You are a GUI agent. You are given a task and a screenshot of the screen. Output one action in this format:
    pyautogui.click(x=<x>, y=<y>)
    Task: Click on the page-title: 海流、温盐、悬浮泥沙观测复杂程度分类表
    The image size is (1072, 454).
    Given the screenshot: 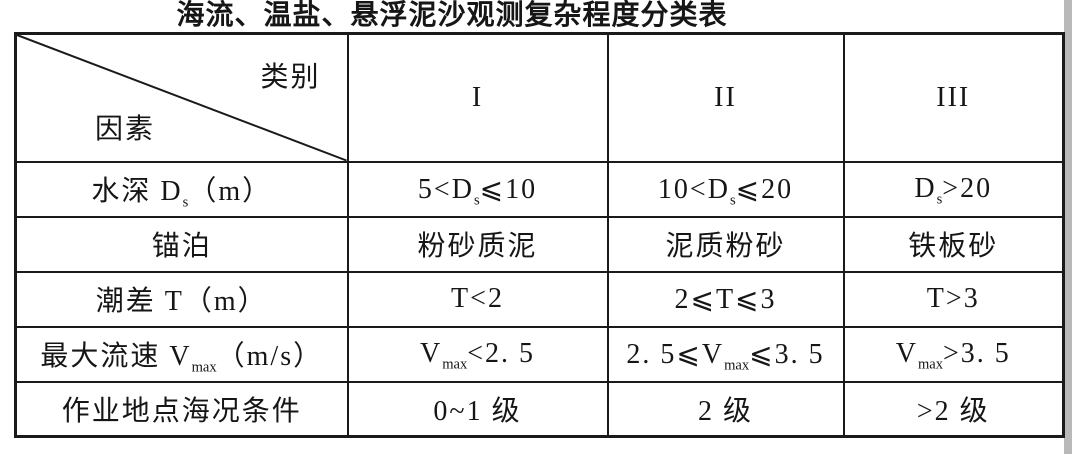 What is the action you would take?
    pyautogui.click(x=452, y=15)
    